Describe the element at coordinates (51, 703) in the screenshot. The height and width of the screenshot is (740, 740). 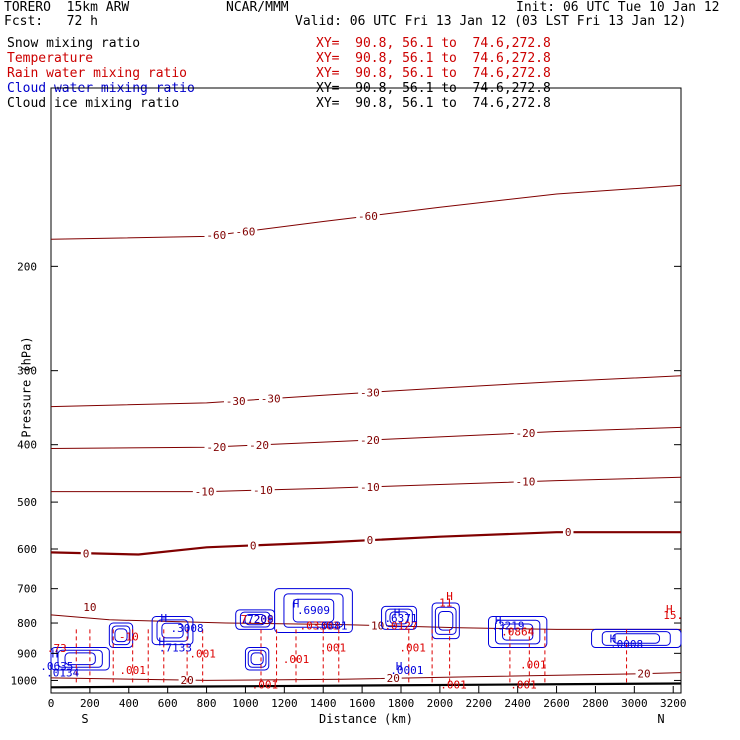
I see `x-tick-label: 0` at that location.